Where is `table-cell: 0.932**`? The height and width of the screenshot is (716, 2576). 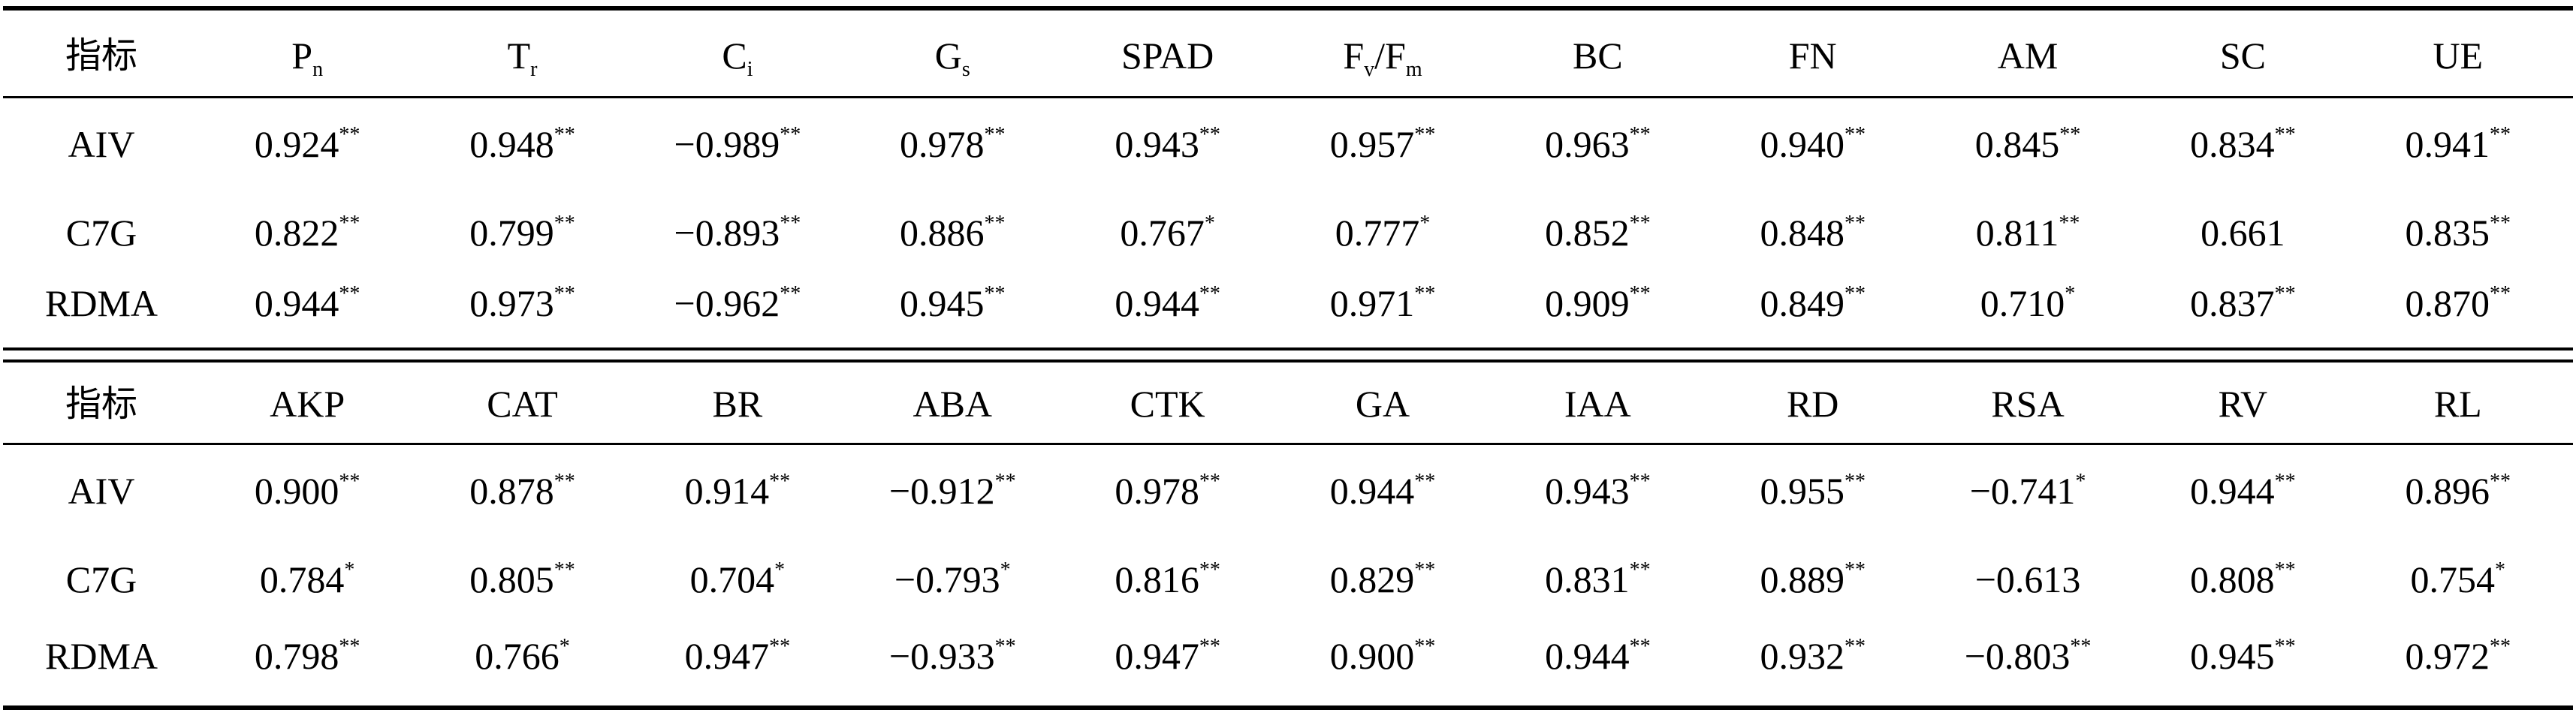 table-cell: 0.932** is located at coordinates (1813, 656).